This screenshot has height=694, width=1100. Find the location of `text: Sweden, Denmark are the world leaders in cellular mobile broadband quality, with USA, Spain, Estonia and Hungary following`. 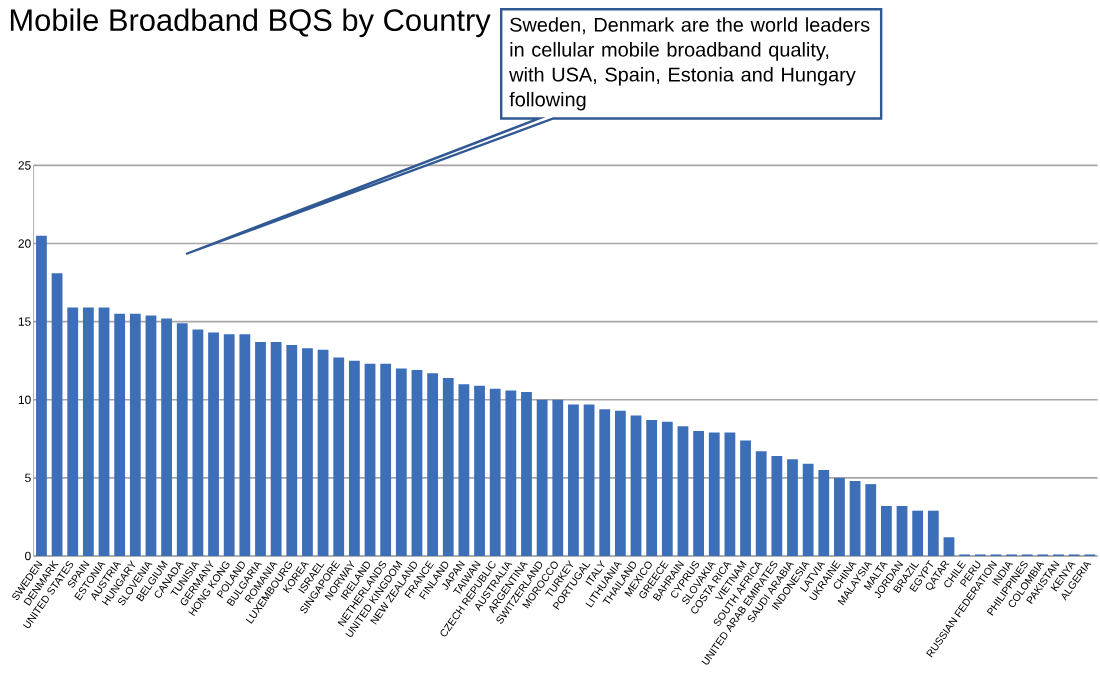

text: Sweden, Denmark are the world leaders in cellular mobile broadband quality, with USA, Spain, Estonia and Hungary following is located at coordinates (689, 64).